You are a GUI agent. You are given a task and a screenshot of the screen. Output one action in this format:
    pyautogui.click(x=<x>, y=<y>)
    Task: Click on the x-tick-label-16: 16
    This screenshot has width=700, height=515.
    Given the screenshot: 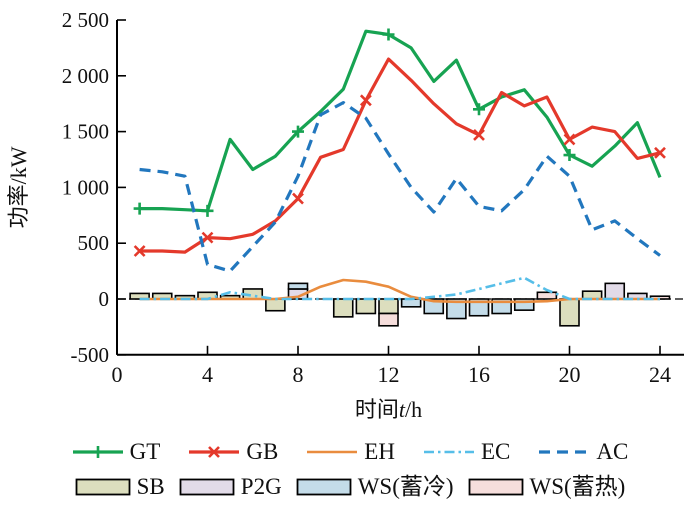 What is the action you would take?
    pyautogui.click(x=479, y=374)
    